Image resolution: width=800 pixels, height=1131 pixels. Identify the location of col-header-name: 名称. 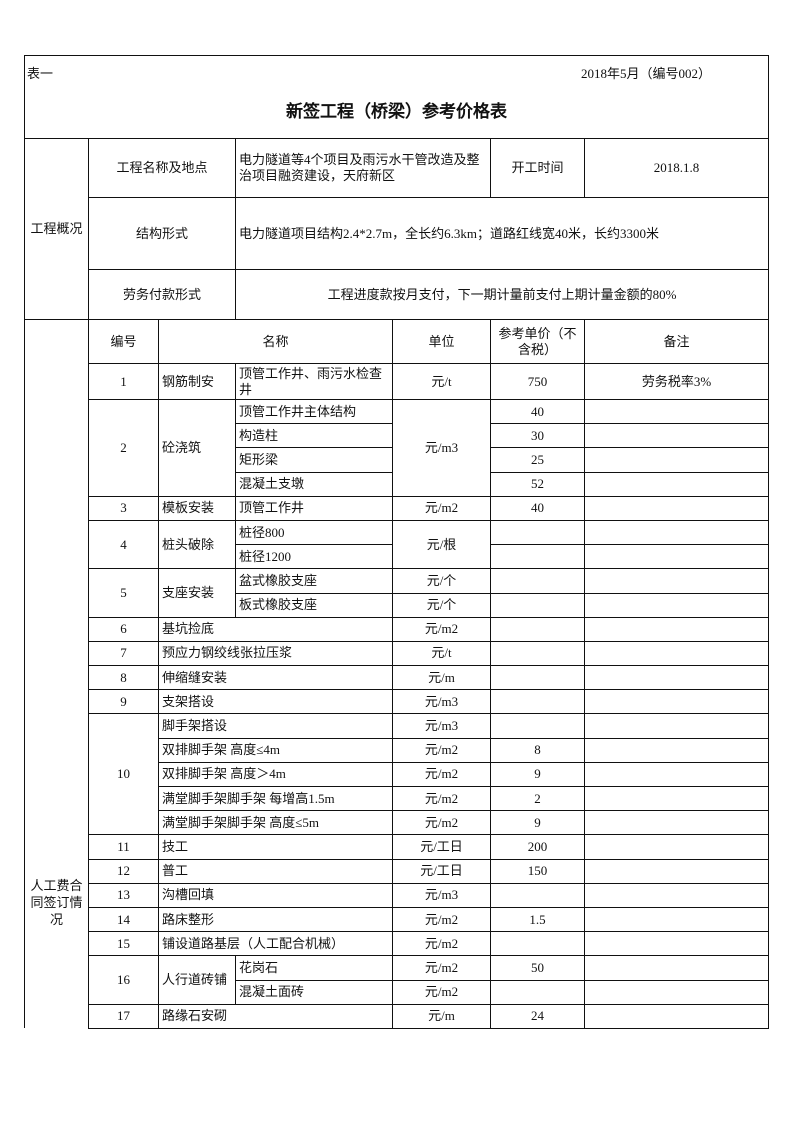
(275, 341).